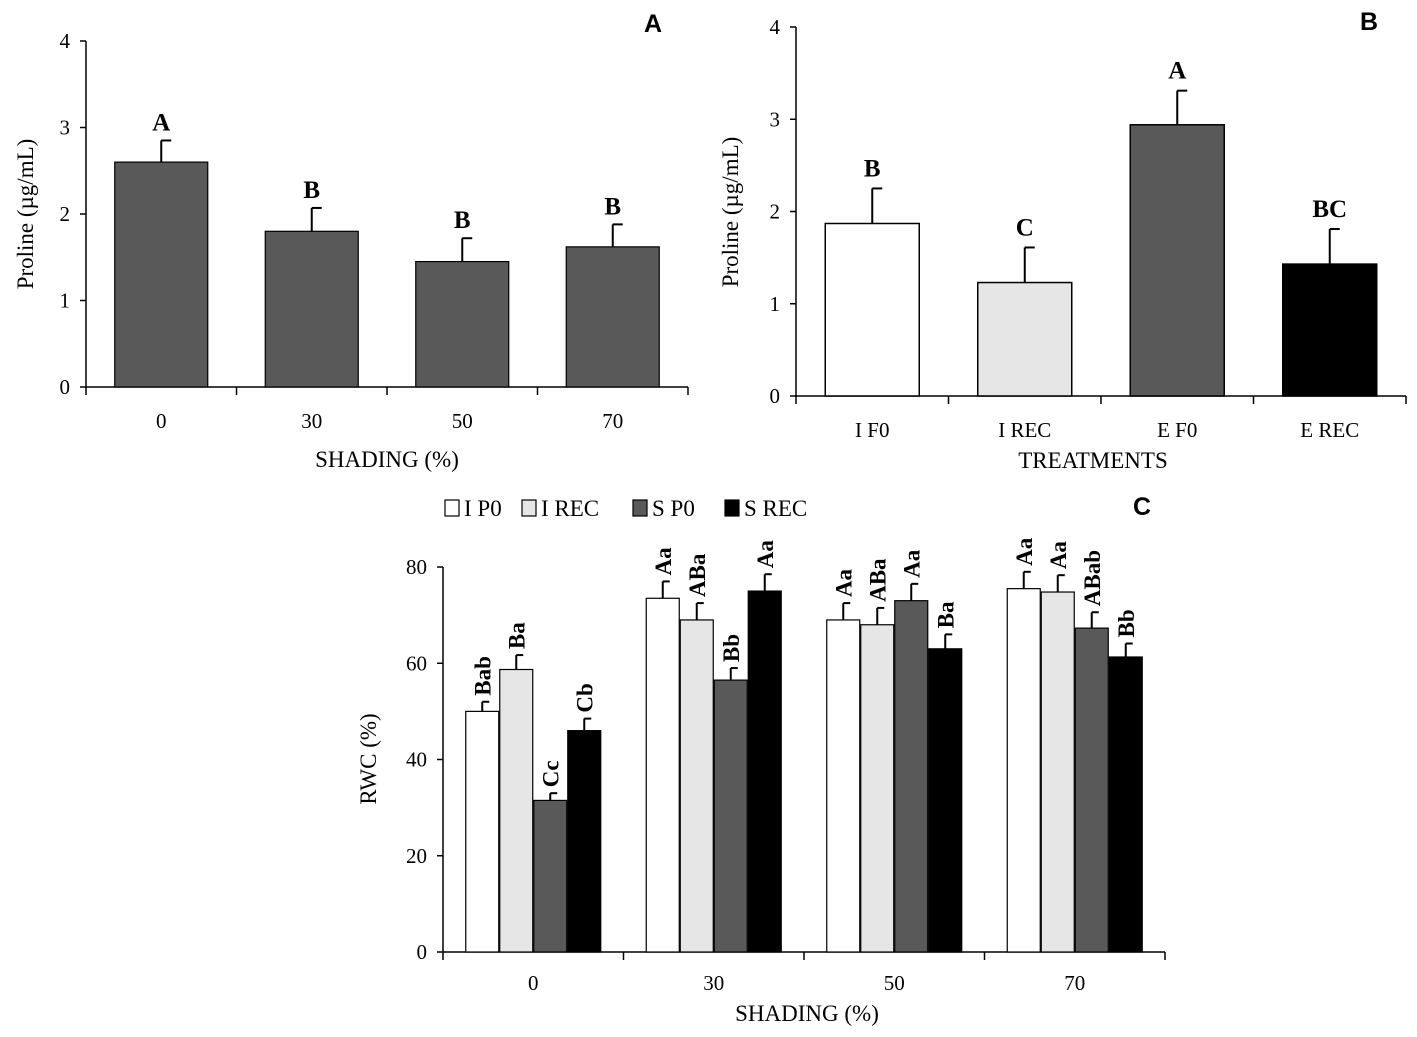 The image size is (1417, 1037). What do you see at coordinates (730, 212) in the screenshot?
I see `panel-b-y-axis-label: Proline (µg/mL)` at bounding box center [730, 212].